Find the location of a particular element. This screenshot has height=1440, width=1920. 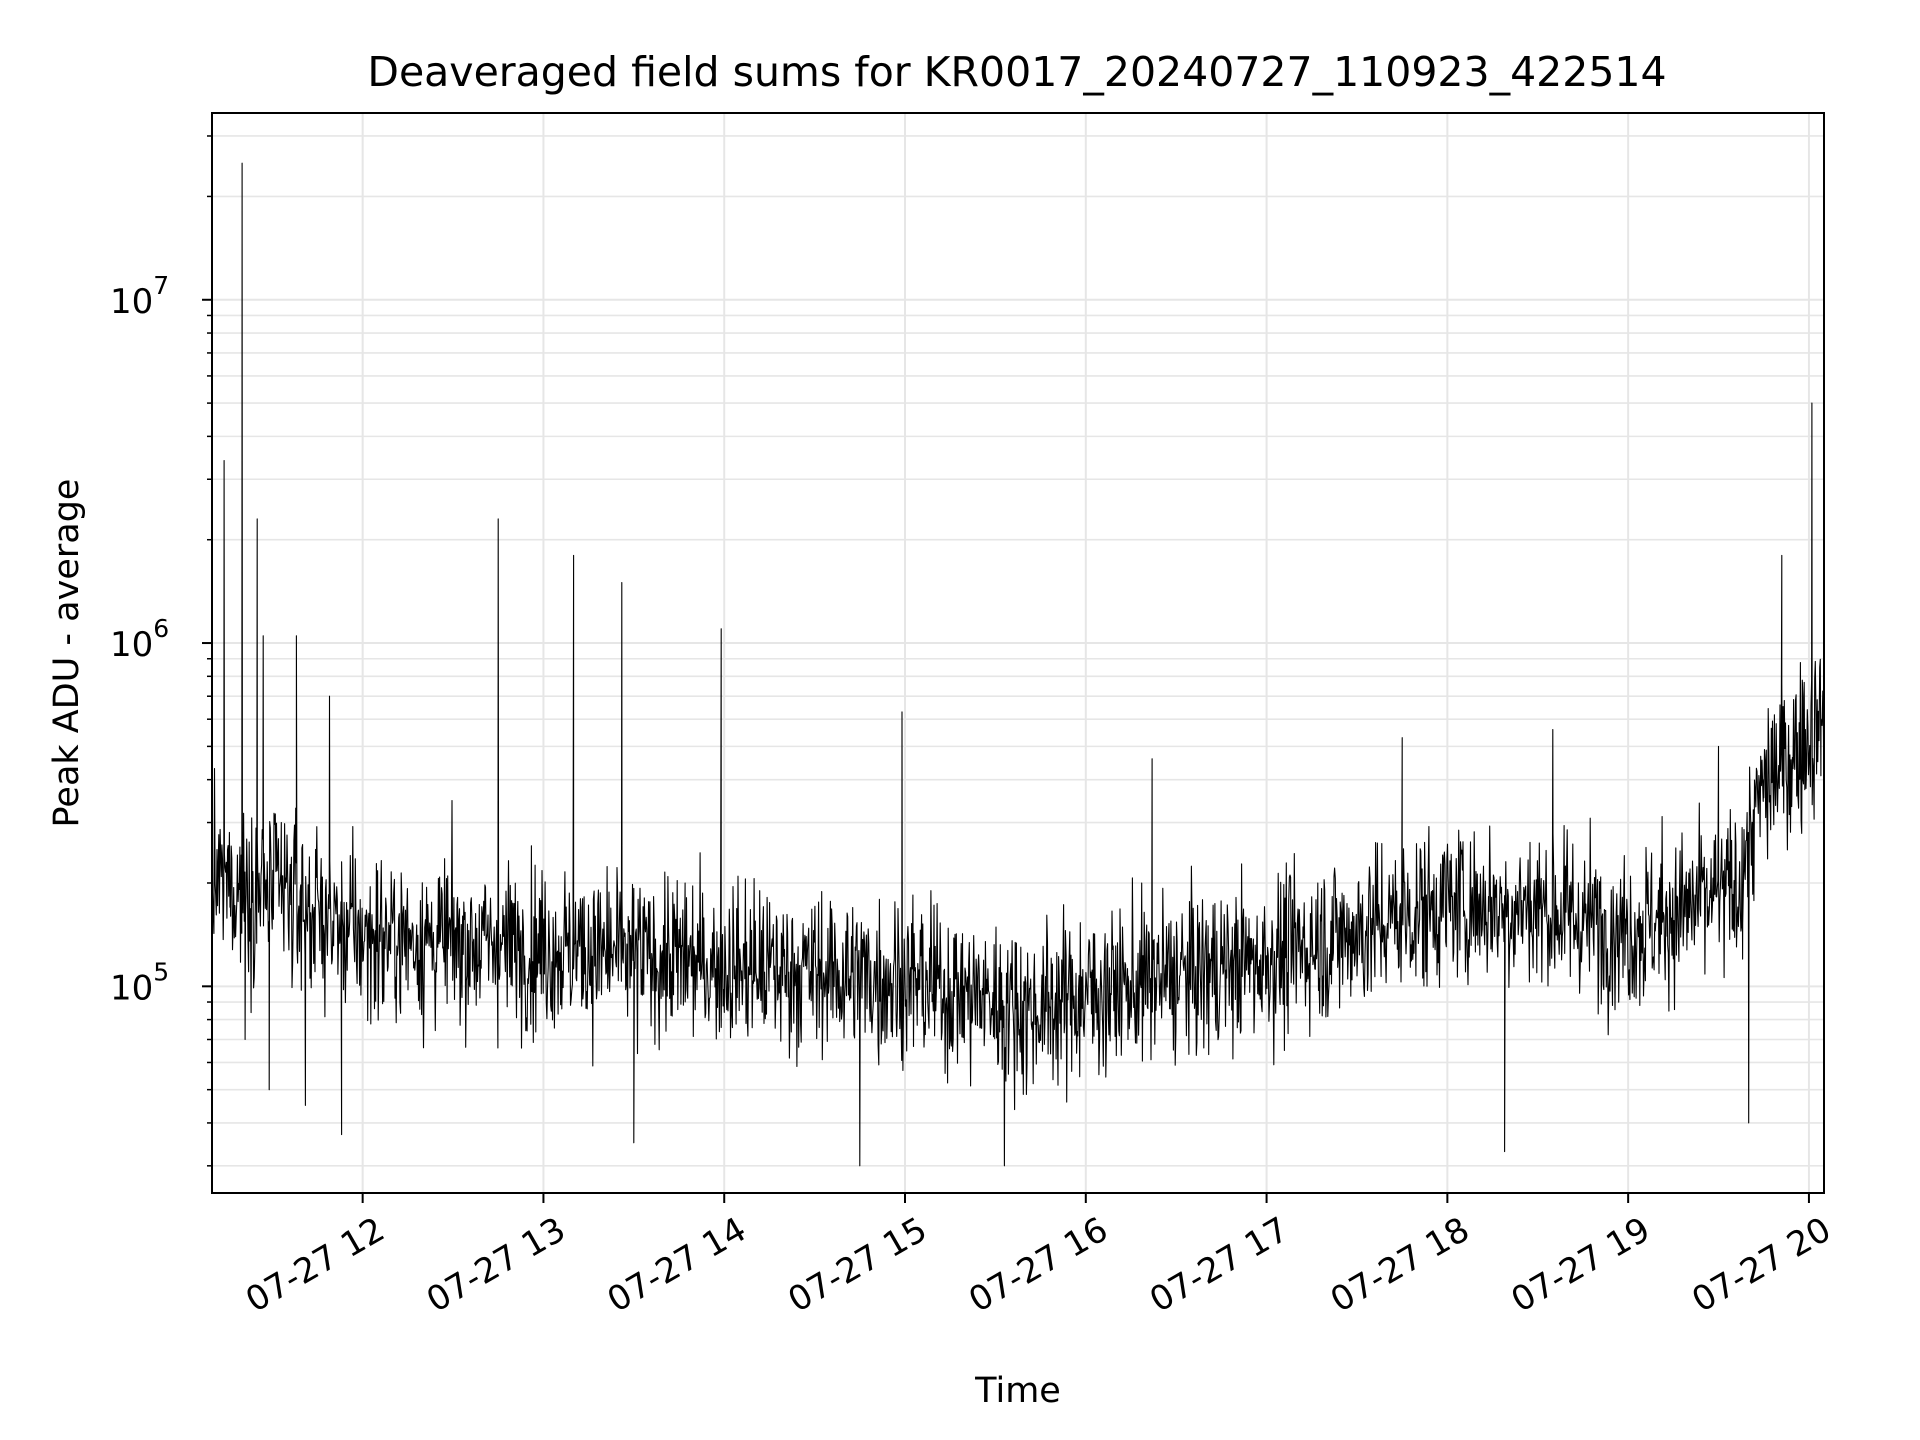

y-tick-label-exponent: 6 is located at coordinates (161, 628).